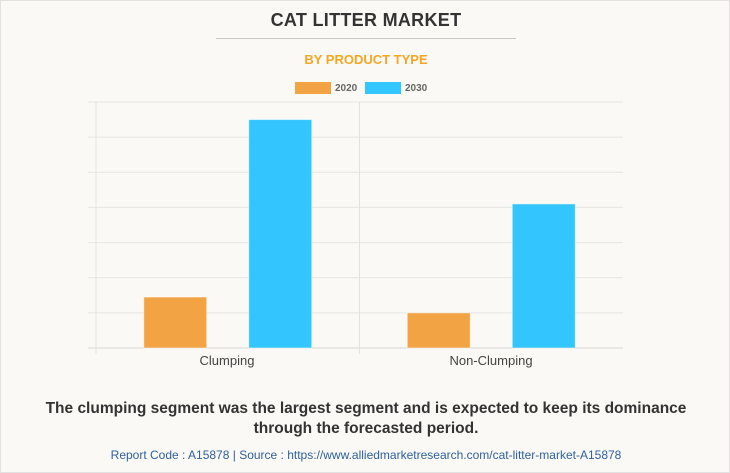 Image resolution: width=730 pixels, height=473 pixels. I want to click on bar-clumping-2020, so click(175, 322).